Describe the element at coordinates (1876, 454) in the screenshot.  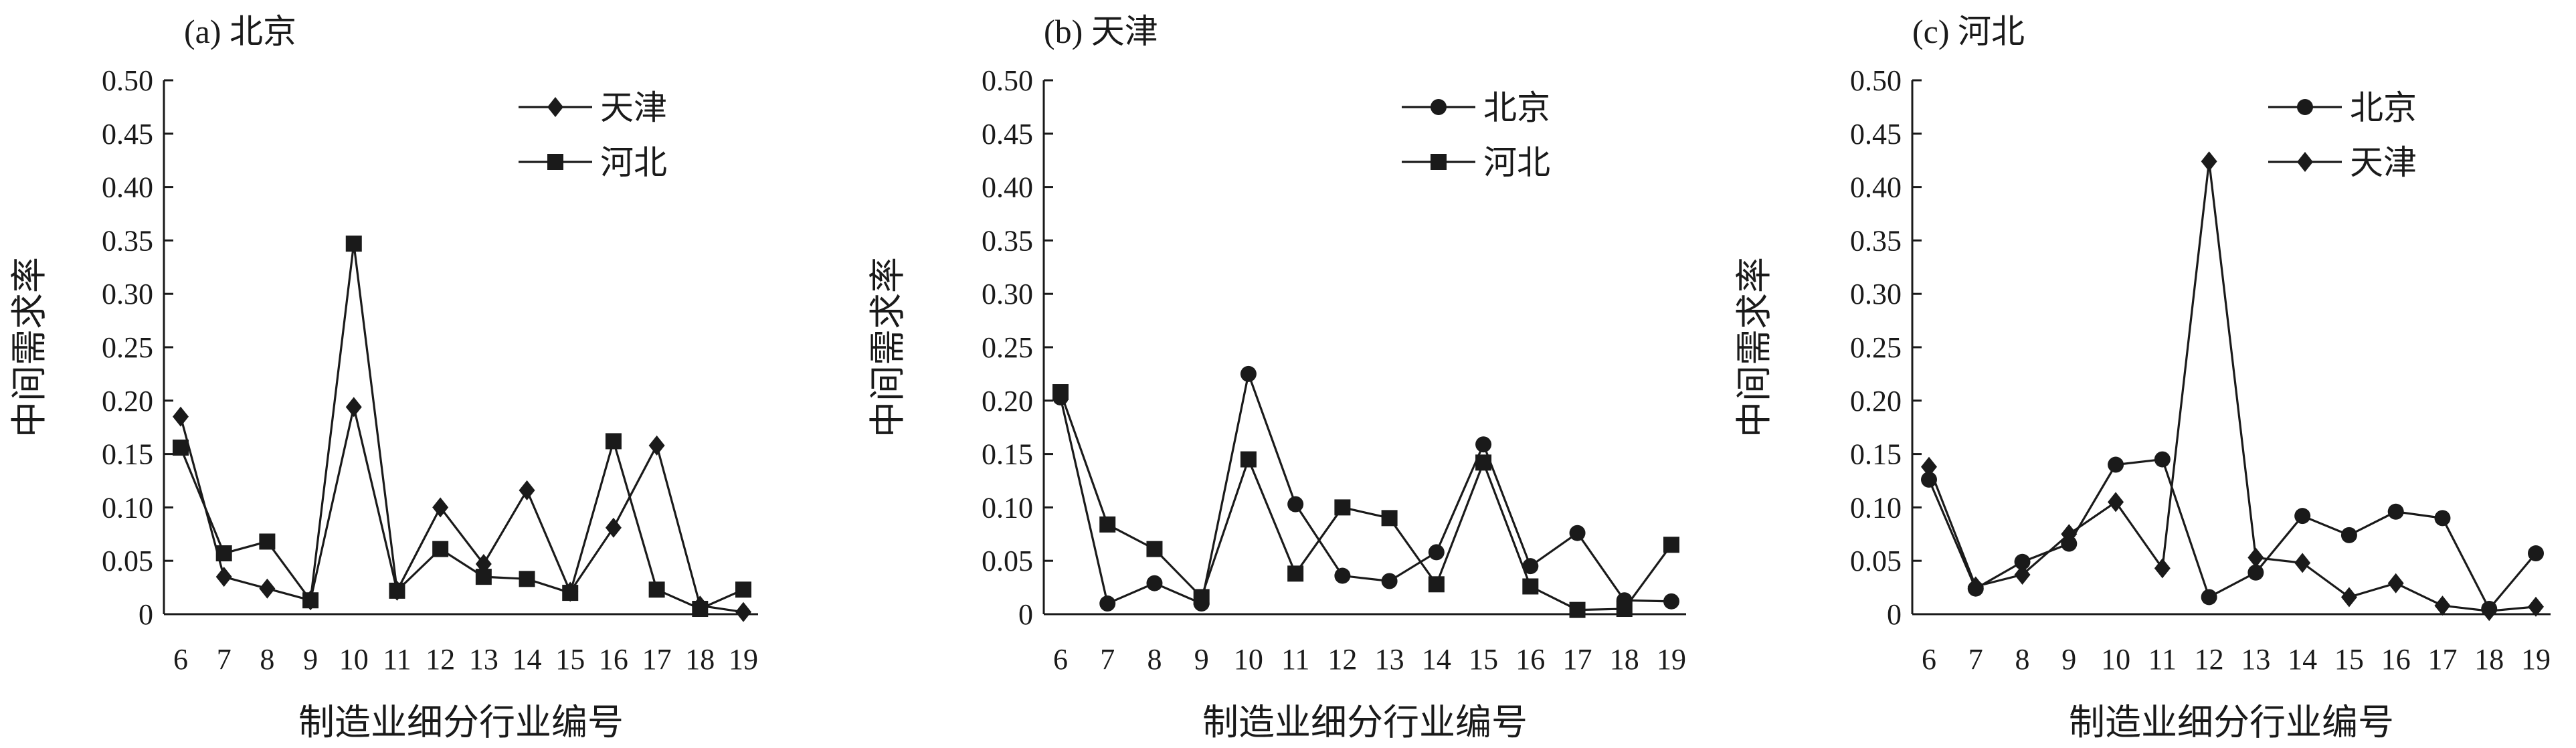
I see `y-tick-label: 0.15` at that location.